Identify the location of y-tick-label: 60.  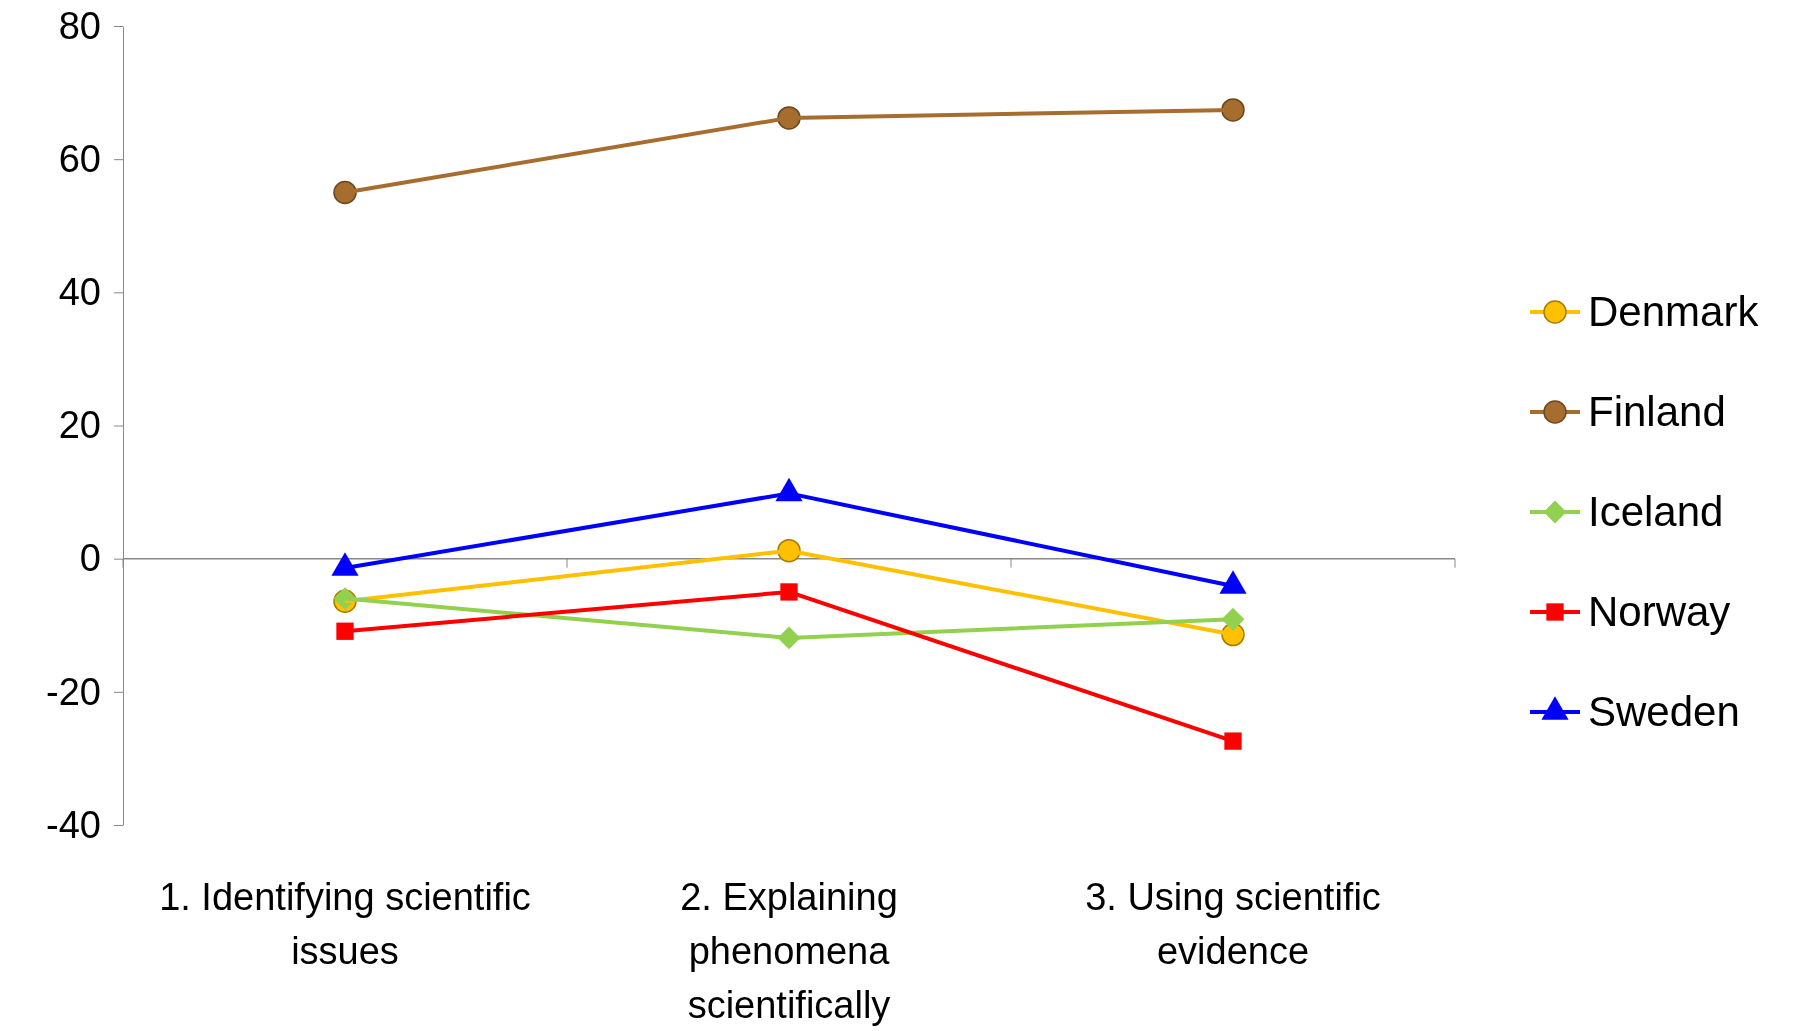
(79, 158).